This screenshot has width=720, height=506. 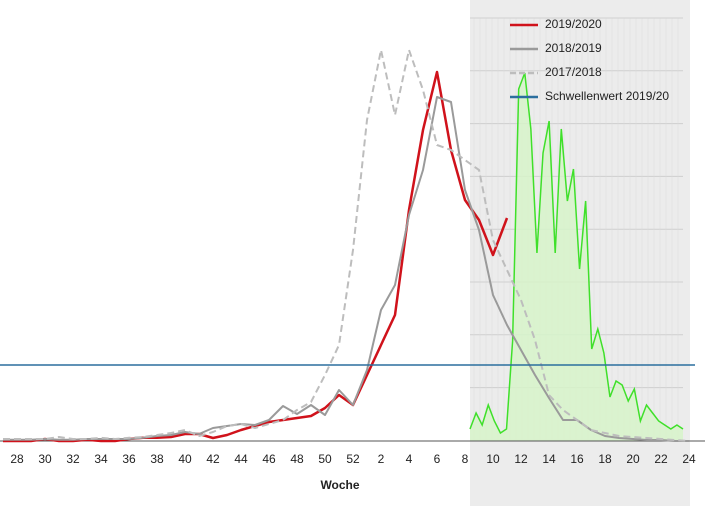 I want to click on x-tick-label: 42, so click(x=213, y=459).